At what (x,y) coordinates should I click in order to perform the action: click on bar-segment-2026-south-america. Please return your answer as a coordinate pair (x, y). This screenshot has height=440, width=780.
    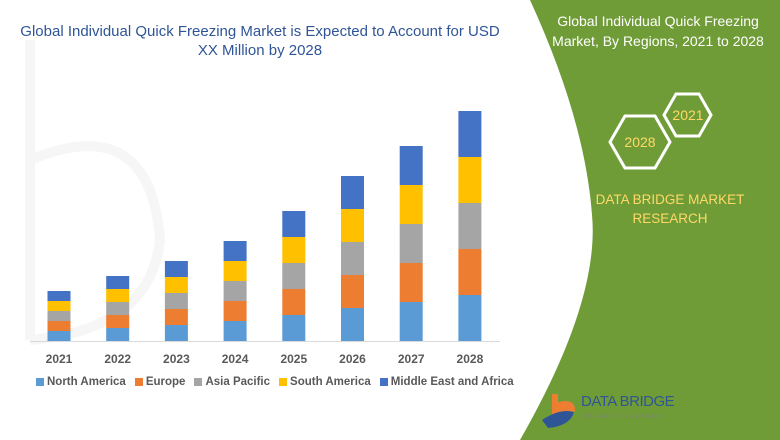
    Looking at the image, I should click on (352, 225).